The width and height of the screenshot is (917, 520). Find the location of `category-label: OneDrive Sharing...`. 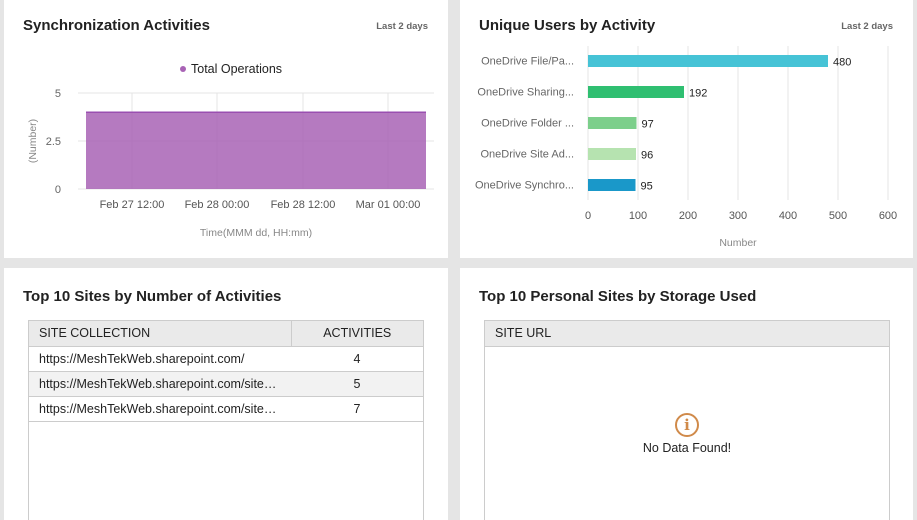

category-label: OneDrive Sharing... is located at coordinates (525, 93).